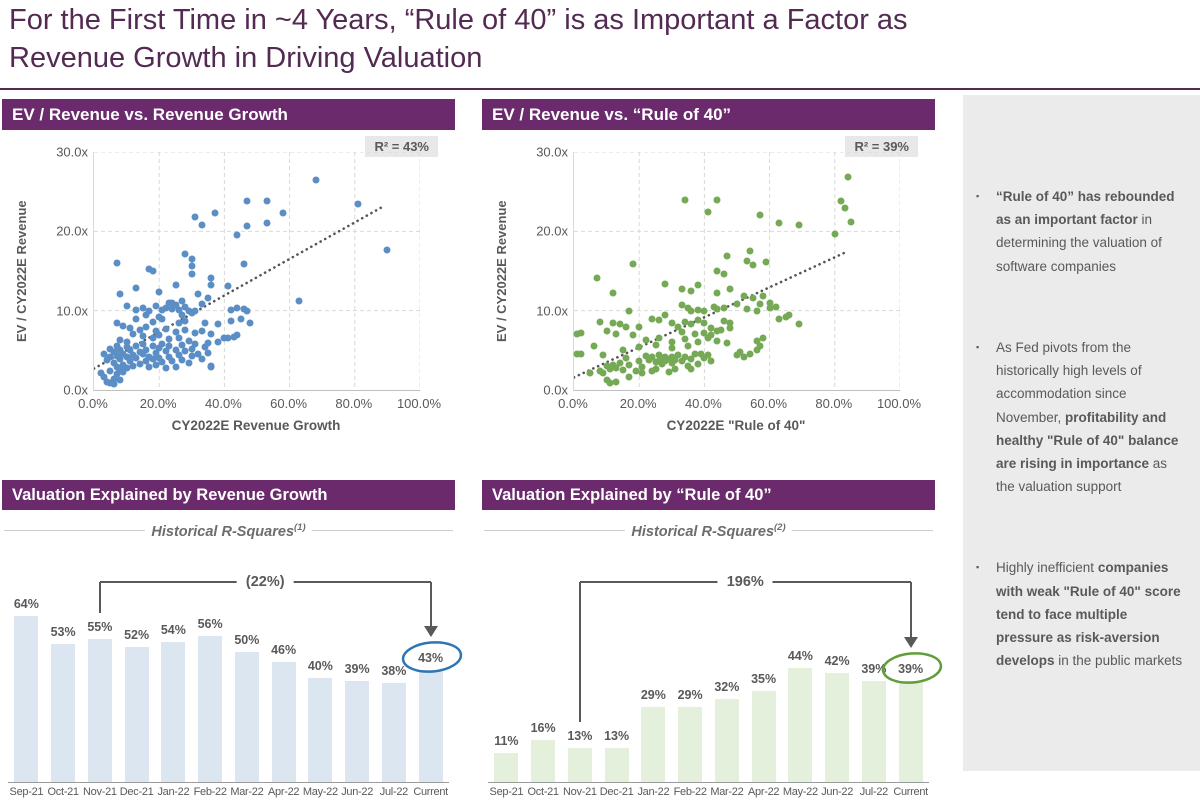  Describe the element at coordinates (284, 650) in the screenshot. I see `bar-value-label: 46%` at that location.